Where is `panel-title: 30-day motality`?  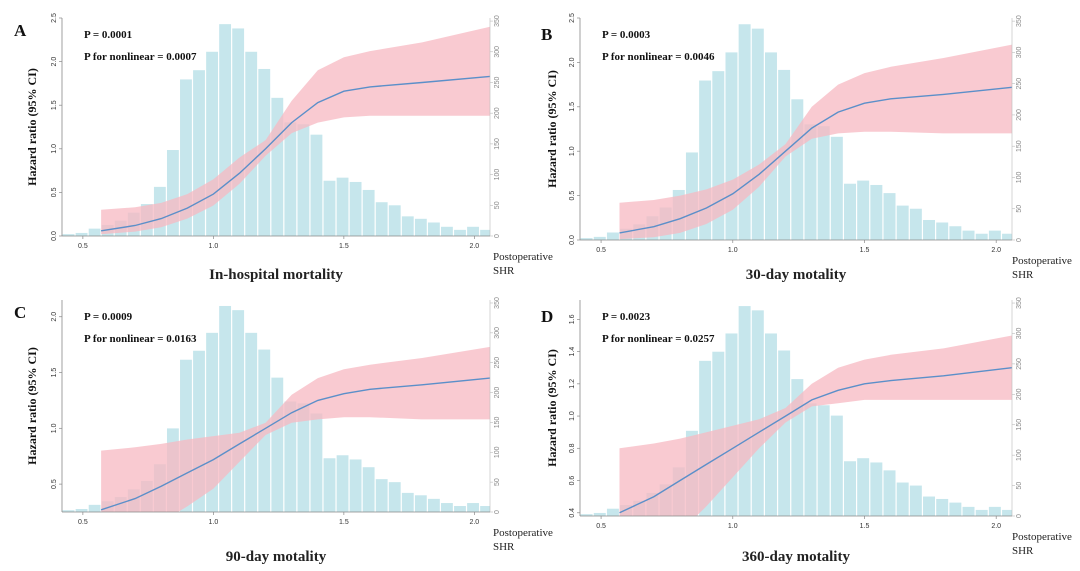
panel-title: 30-day motality is located at coordinates (796, 275).